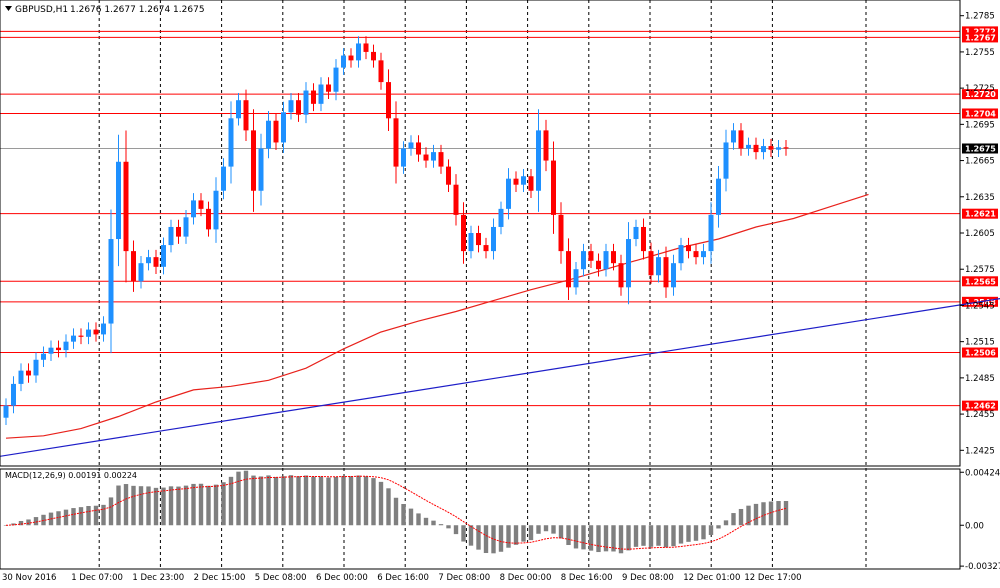 The width and height of the screenshot is (1000, 588). What do you see at coordinates (526, 578) in the screenshot?
I see `time-axis-label: 8 Dec 00:00` at bounding box center [526, 578].